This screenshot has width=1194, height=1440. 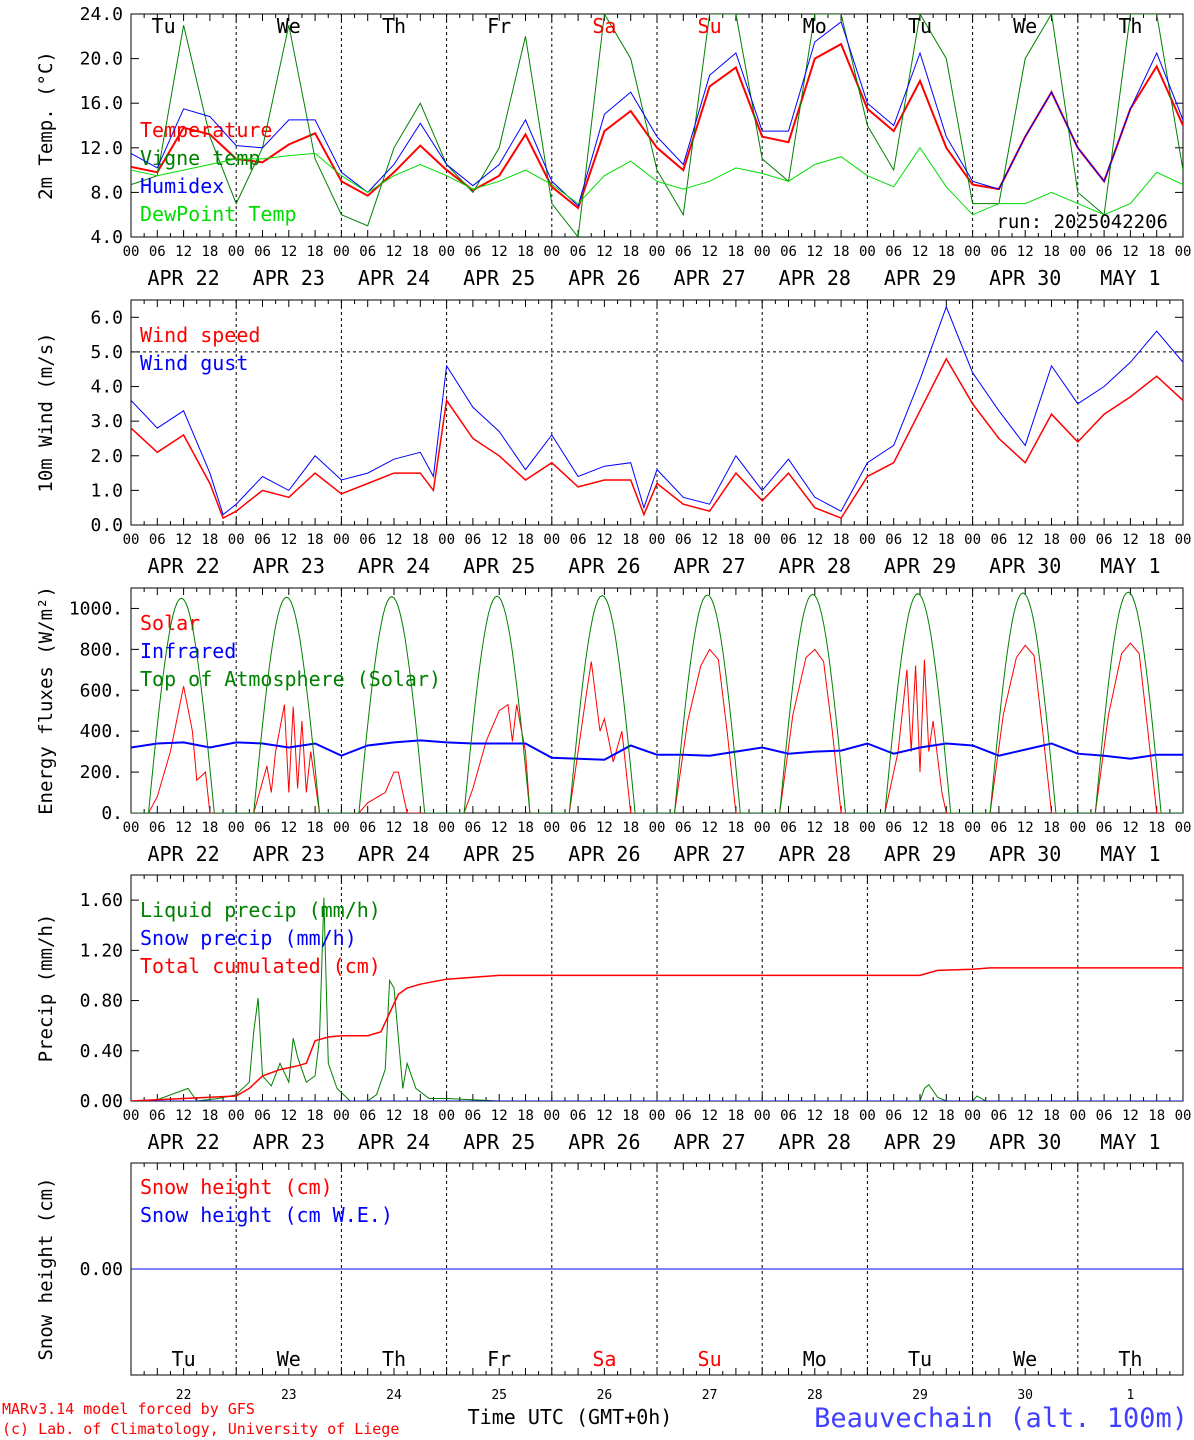 What do you see at coordinates (1001, 1418) in the screenshot?
I see `station-name: Beauvechain (alt. 100m)` at bounding box center [1001, 1418].